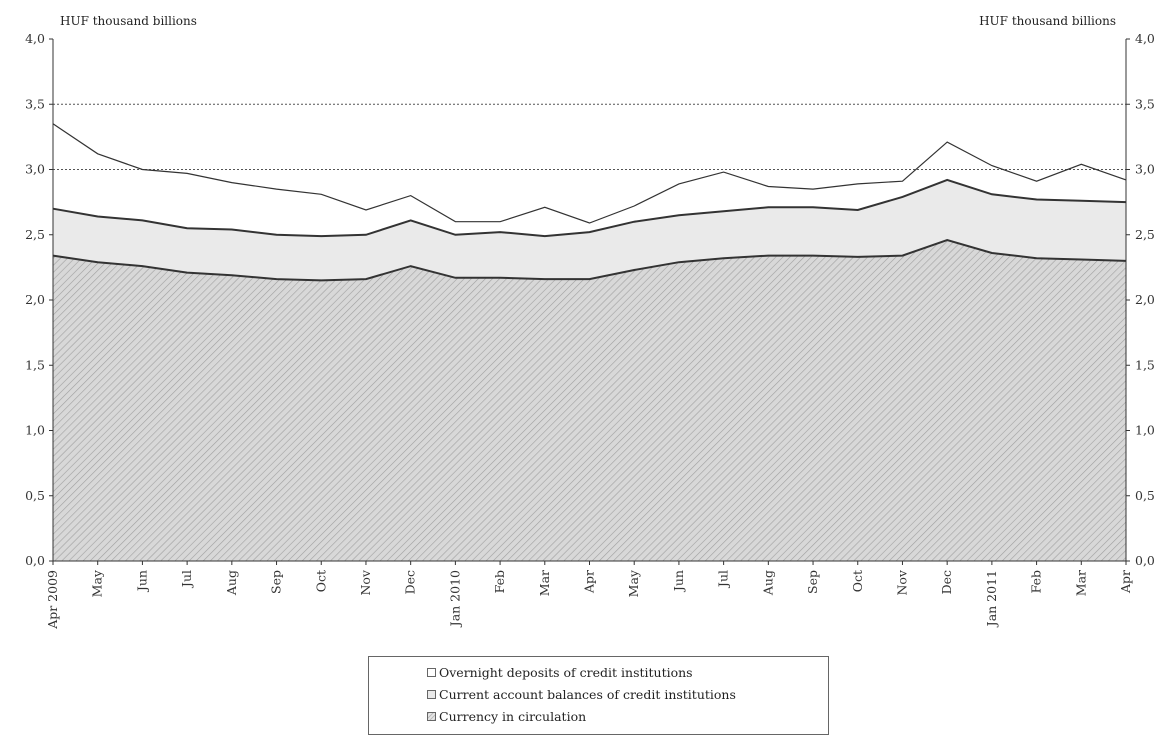 The height and width of the screenshot is (735, 1169). Describe the element at coordinates (35, 103) in the screenshot. I see `y-tick-label-left: 3,5` at that location.